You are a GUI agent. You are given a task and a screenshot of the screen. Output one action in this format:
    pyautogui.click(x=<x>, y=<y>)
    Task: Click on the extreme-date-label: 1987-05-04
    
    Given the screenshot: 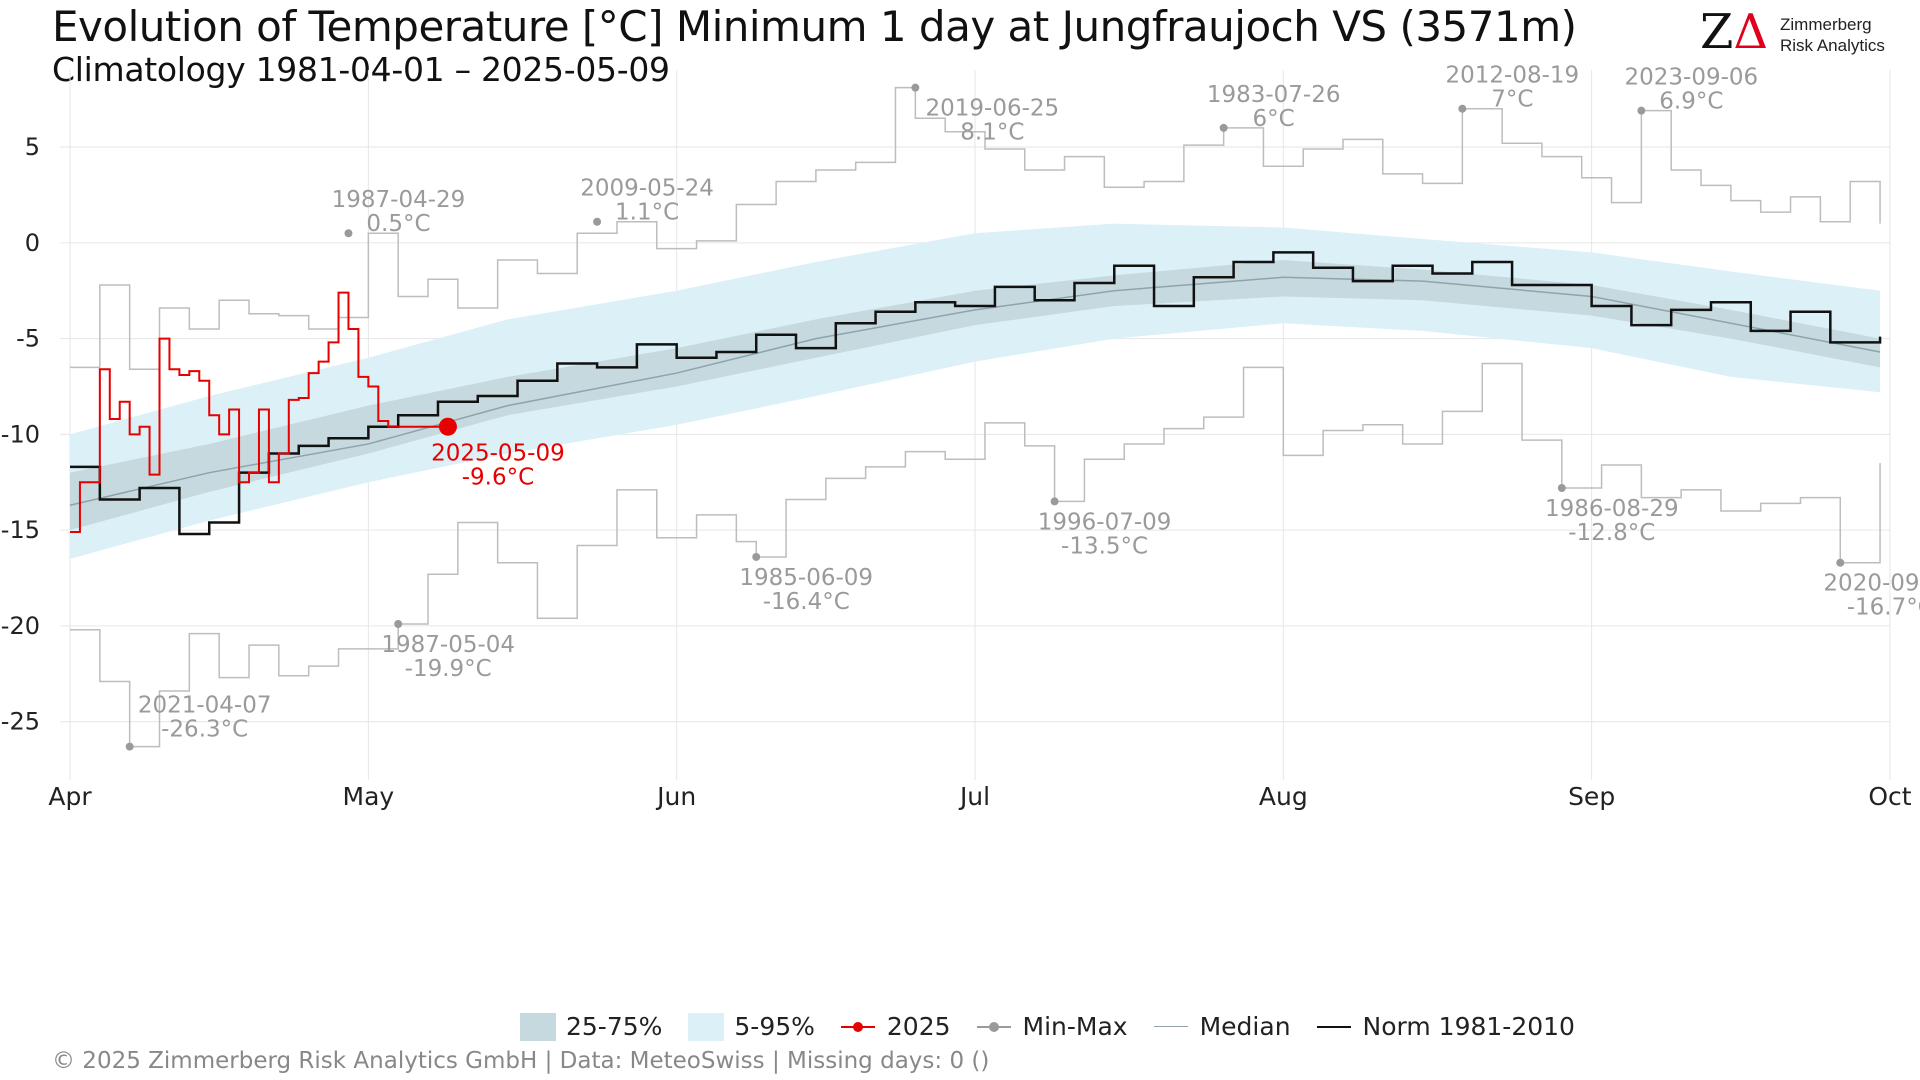 What is the action you would take?
    pyautogui.click(x=448, y=645)
    